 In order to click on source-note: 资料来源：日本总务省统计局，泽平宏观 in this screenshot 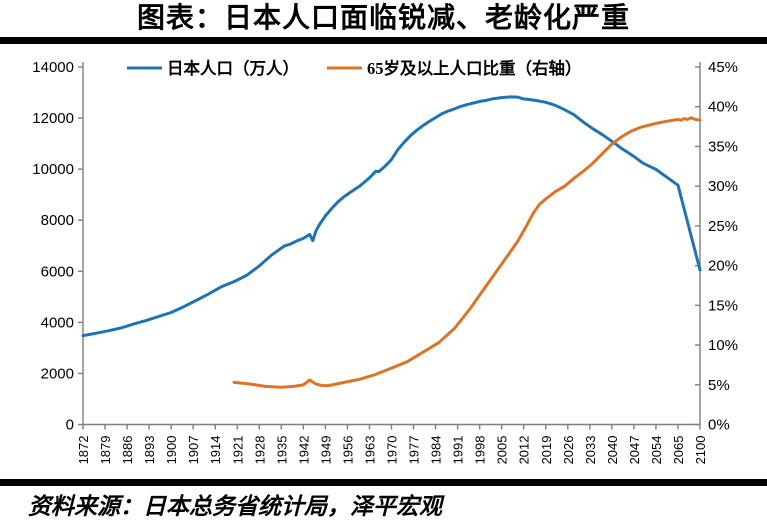, I will do `click(235, 506)`.